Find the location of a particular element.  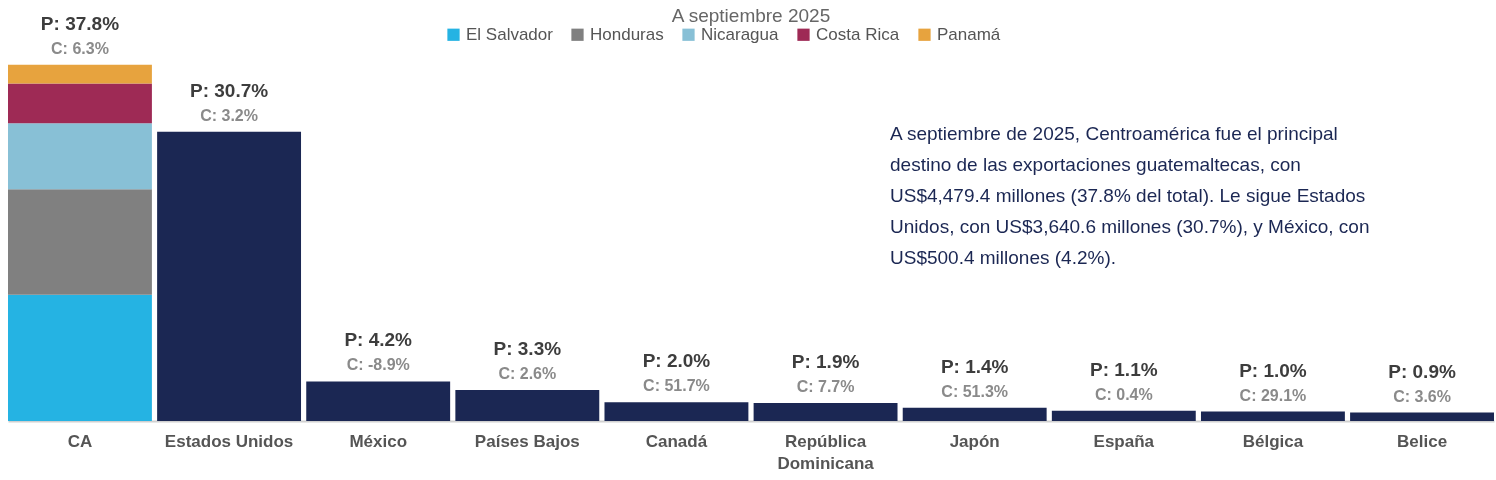

data-label: P: 1.9% is located at coordinates (825, 362).